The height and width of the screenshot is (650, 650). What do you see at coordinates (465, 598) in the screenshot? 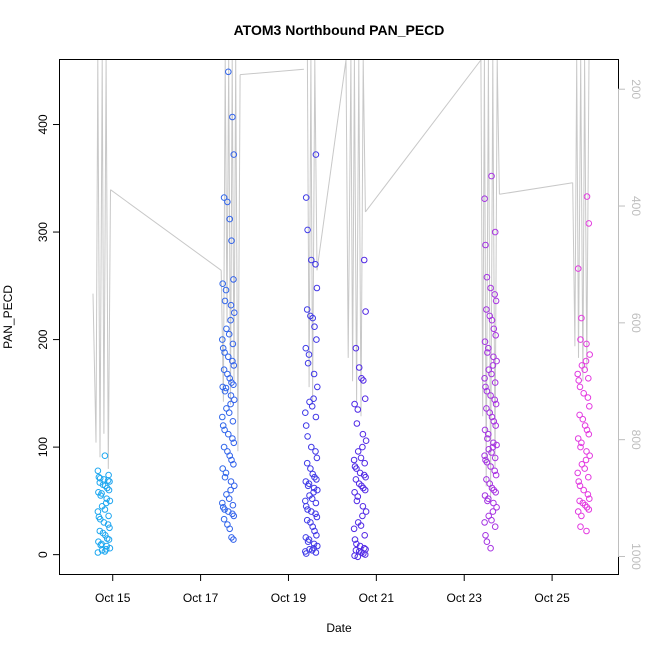
I see `x-tick-label: Oct 23` at bounding box center [465, 598].